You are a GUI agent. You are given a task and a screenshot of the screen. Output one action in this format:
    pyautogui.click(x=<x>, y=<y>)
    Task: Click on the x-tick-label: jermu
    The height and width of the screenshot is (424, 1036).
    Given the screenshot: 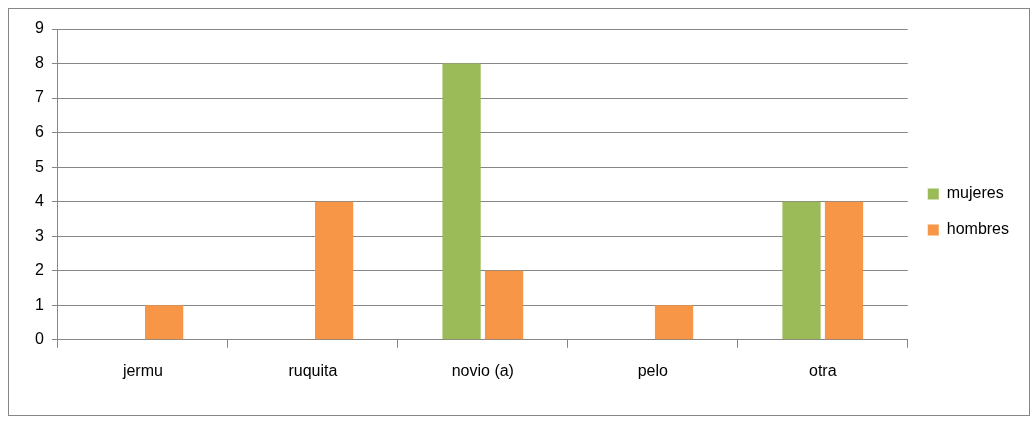 What is the action you would take?
    pyautogui.click(x=142, y=370)
    